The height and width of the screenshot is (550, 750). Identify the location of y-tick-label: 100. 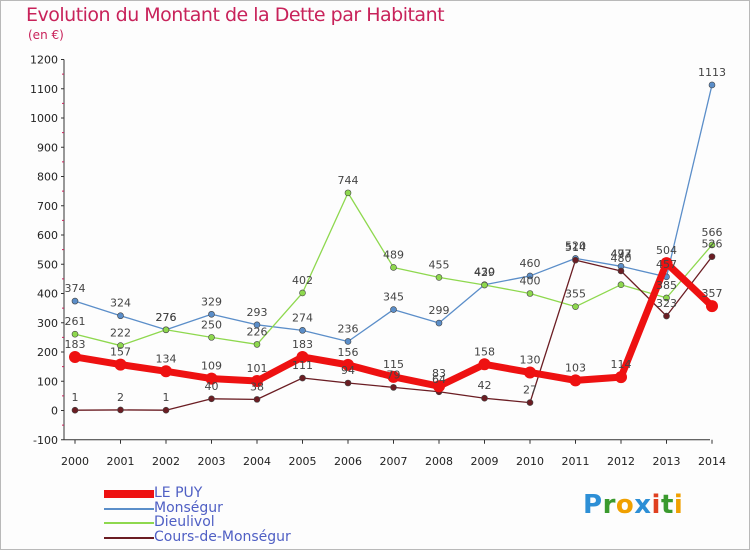
(47, 381).